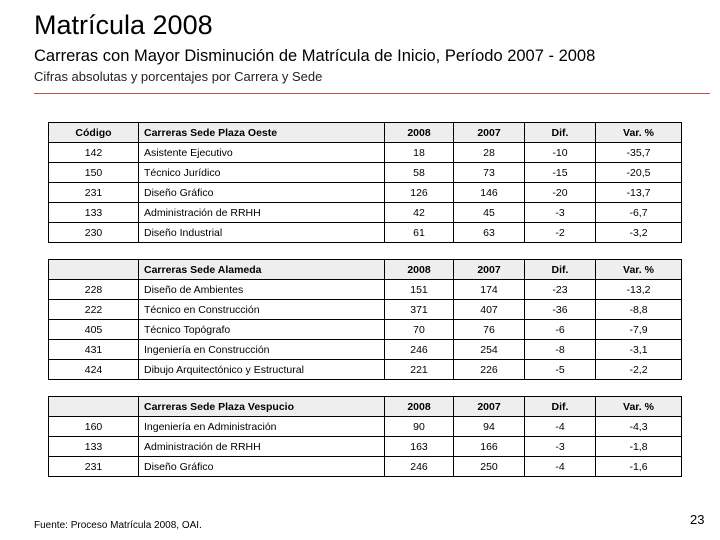 Image resolution: width=720 pixels, height=540 pixels. What do you see at coordinates (560, 212) in the screenshot?
I see `cell-diferencia: -3` at bounding box center [560, 212].